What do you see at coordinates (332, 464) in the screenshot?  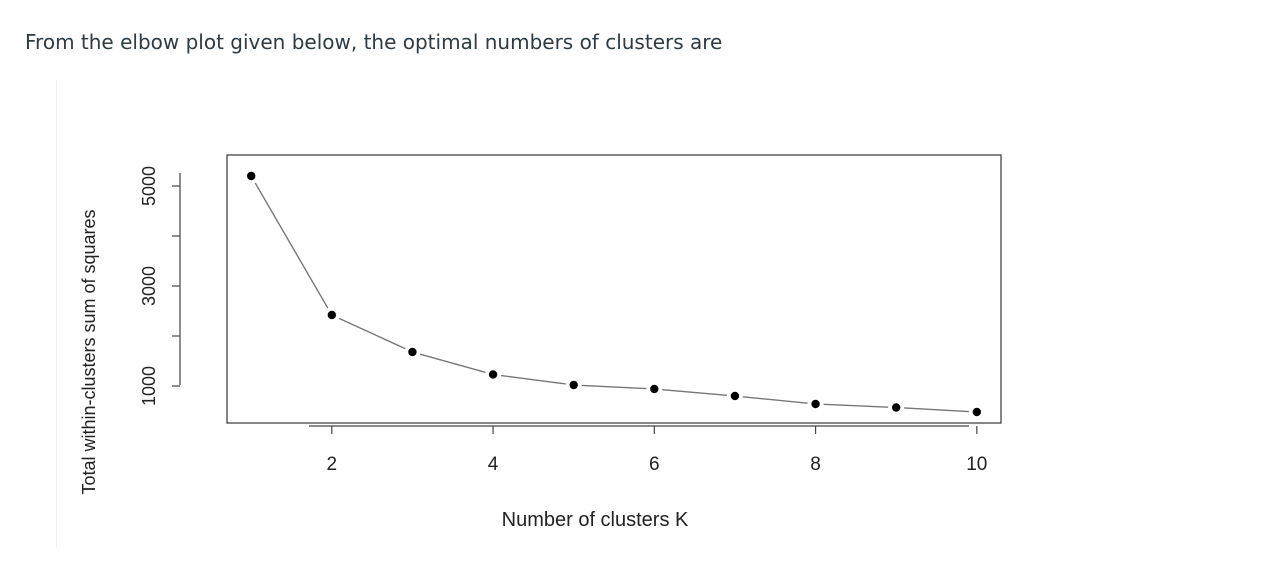 I see `x-tick-label-2: 2` at bounding box center [332, 464].